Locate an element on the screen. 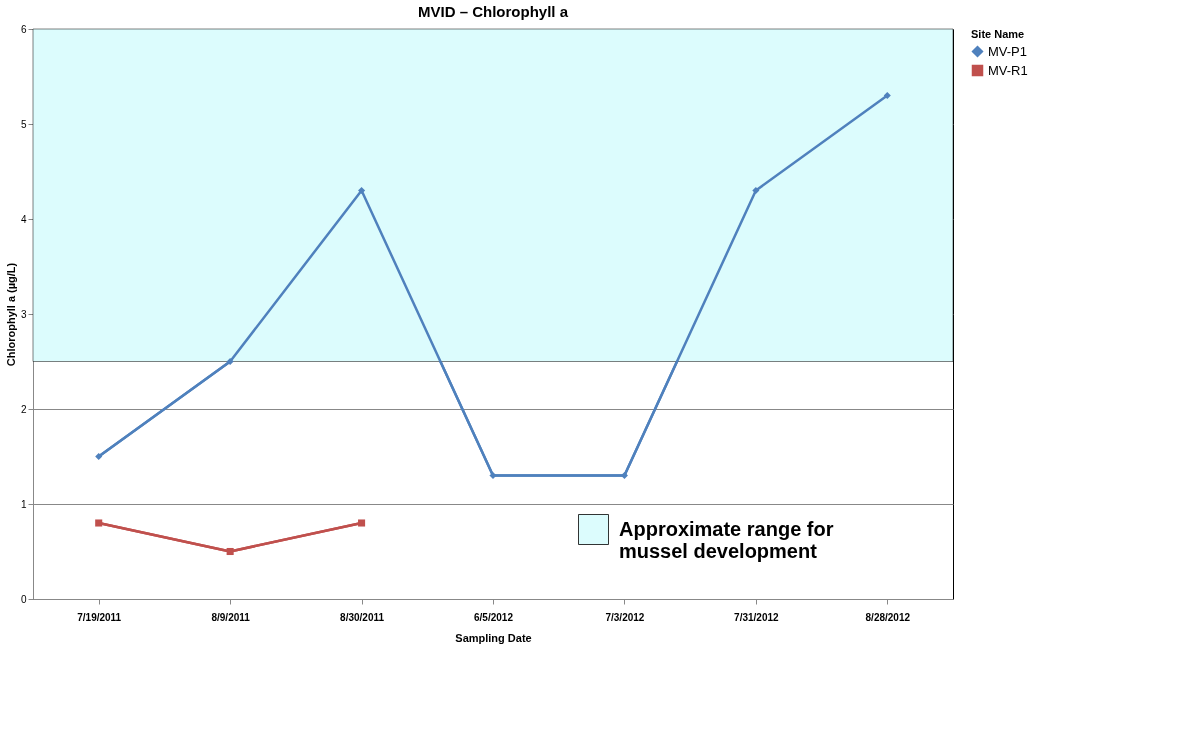  y-tick-label: 4 is located at coordinates (23, 219).